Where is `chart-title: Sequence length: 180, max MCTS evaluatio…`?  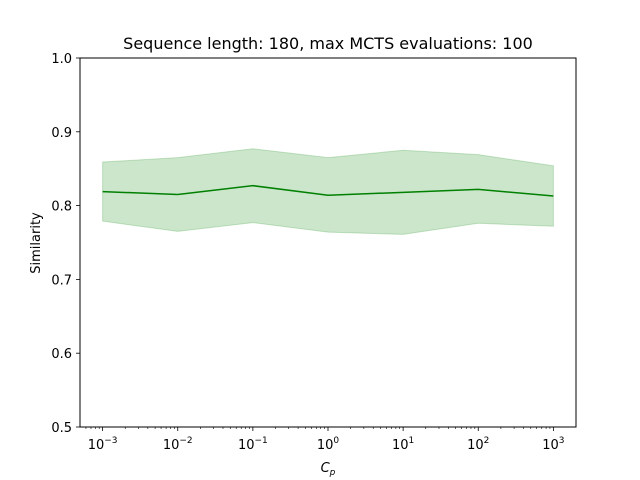 chart-title: Sequence length: 180, max MCTS evaluatio… is located at coordinates (328, 43).